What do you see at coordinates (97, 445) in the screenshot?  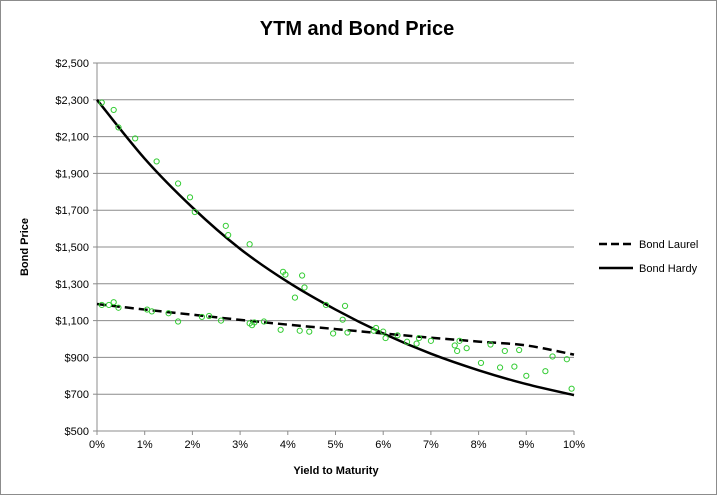 I see `x-tick-label: 0%` at bounding box center [97, 445].